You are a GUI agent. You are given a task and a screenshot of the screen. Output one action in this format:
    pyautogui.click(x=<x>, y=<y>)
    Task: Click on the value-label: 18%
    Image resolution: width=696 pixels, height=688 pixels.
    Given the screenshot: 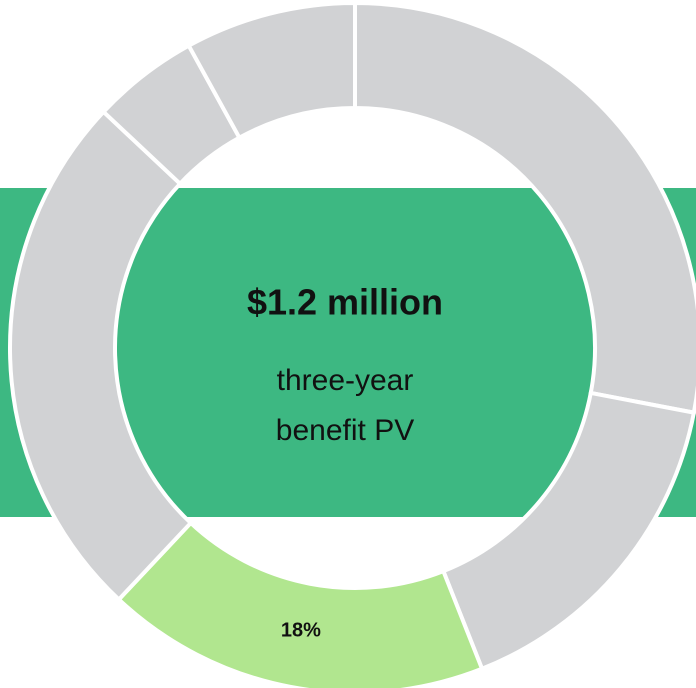 What is the action you would take?
    pyautogui.click(x=301, y=631)
    